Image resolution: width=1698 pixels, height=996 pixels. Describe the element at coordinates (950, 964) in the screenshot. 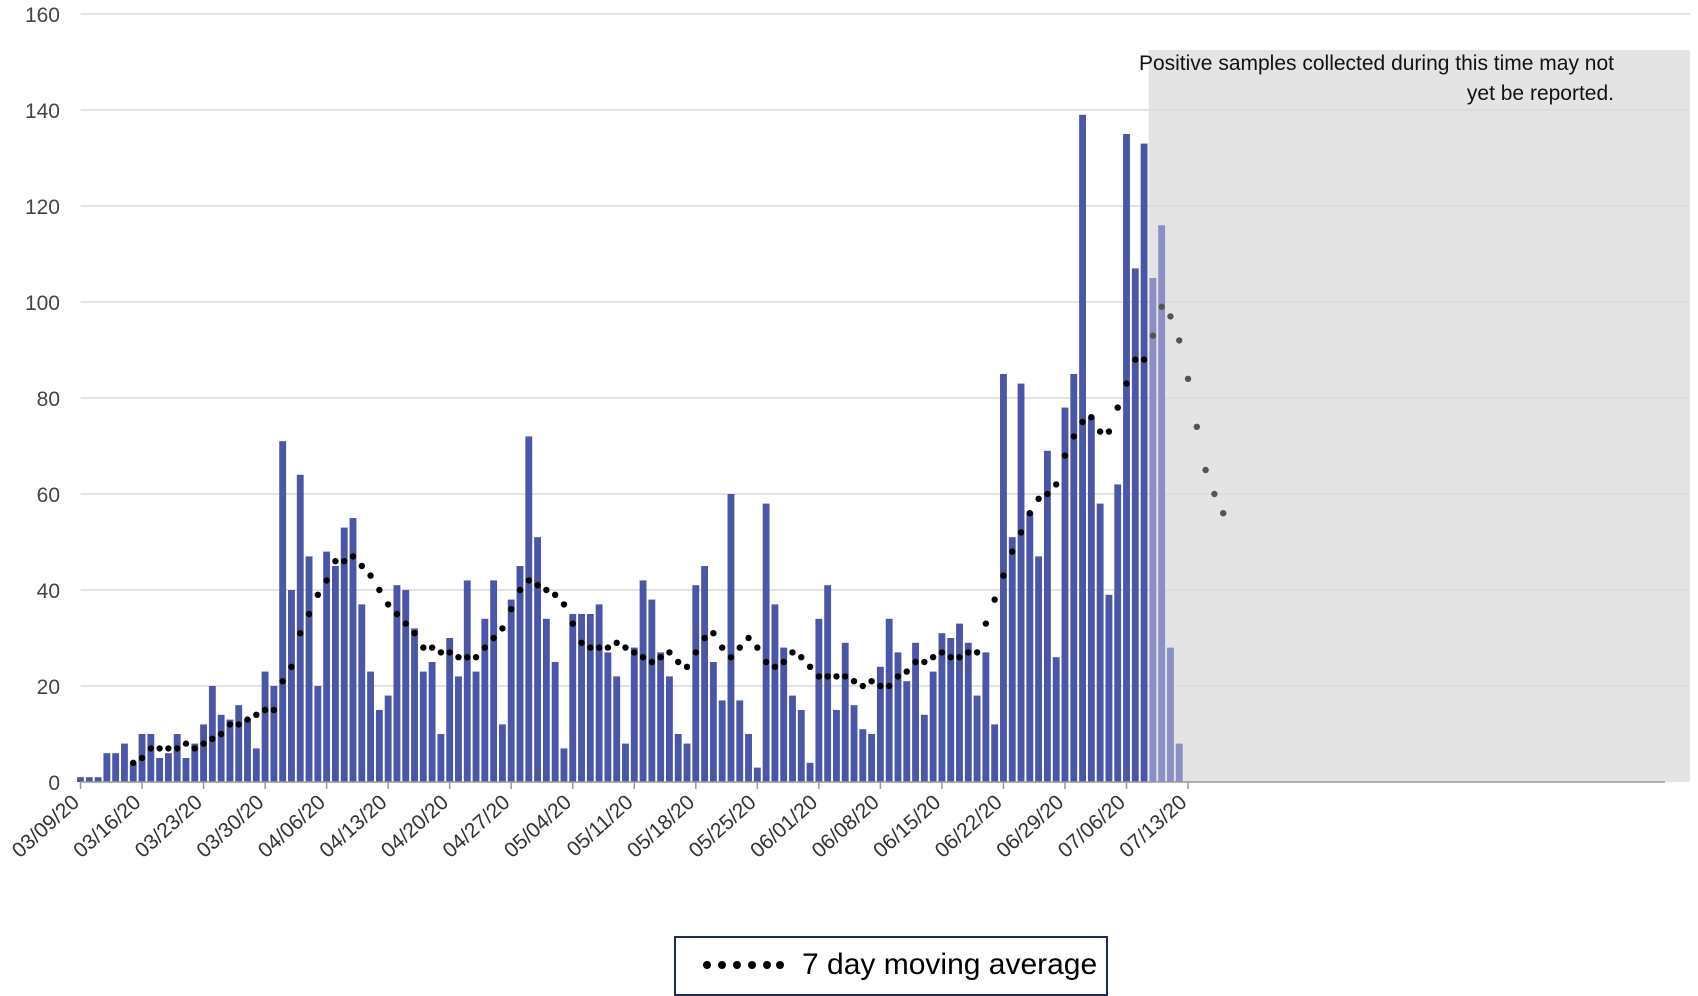

I see `legend-label-moving-average: 7 day moving average` at that location.